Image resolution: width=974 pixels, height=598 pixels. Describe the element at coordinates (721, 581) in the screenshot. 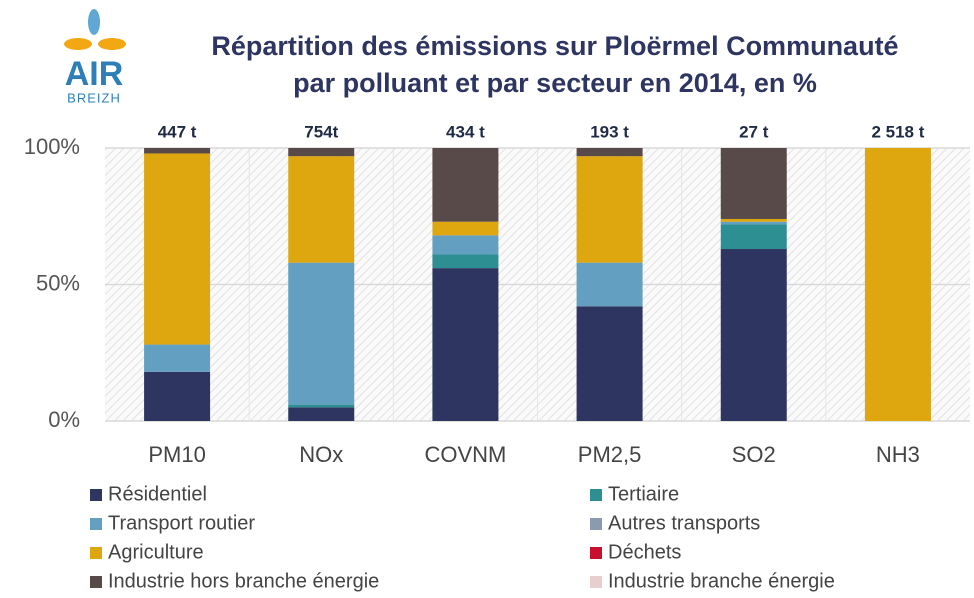

I see `legend-label: Industrie branche énergie` at that location.